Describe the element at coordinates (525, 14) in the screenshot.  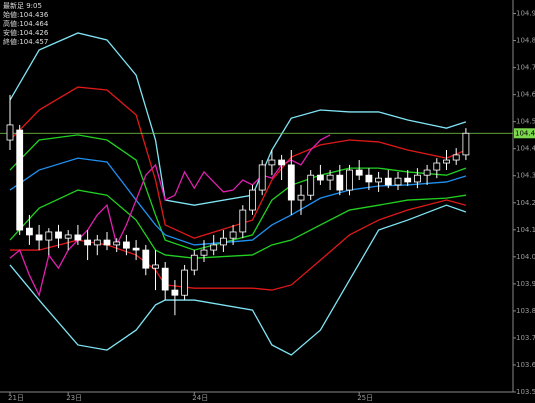
I see `y-tick-label: 104.900` at that location.